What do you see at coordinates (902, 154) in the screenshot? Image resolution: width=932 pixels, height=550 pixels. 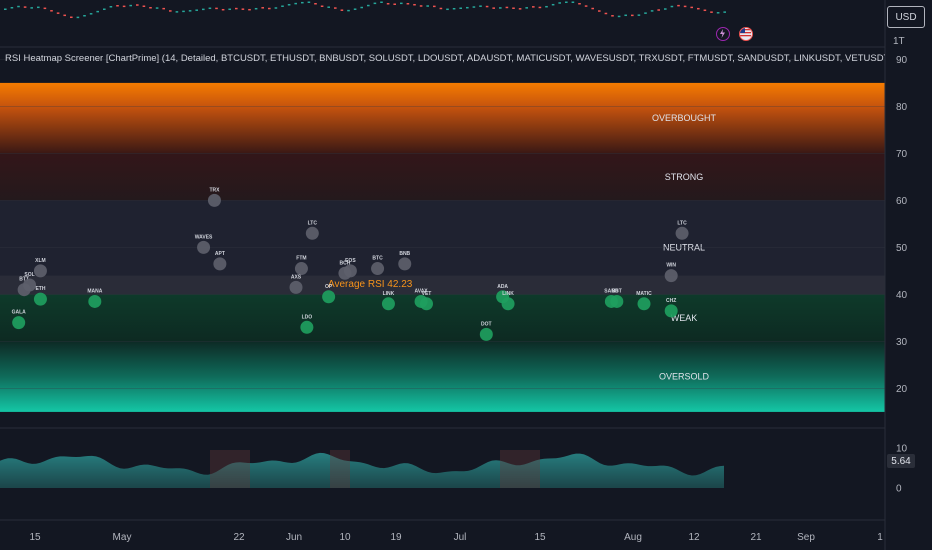 I see `y-tick-label: 70` at bounding box center [902, 154].